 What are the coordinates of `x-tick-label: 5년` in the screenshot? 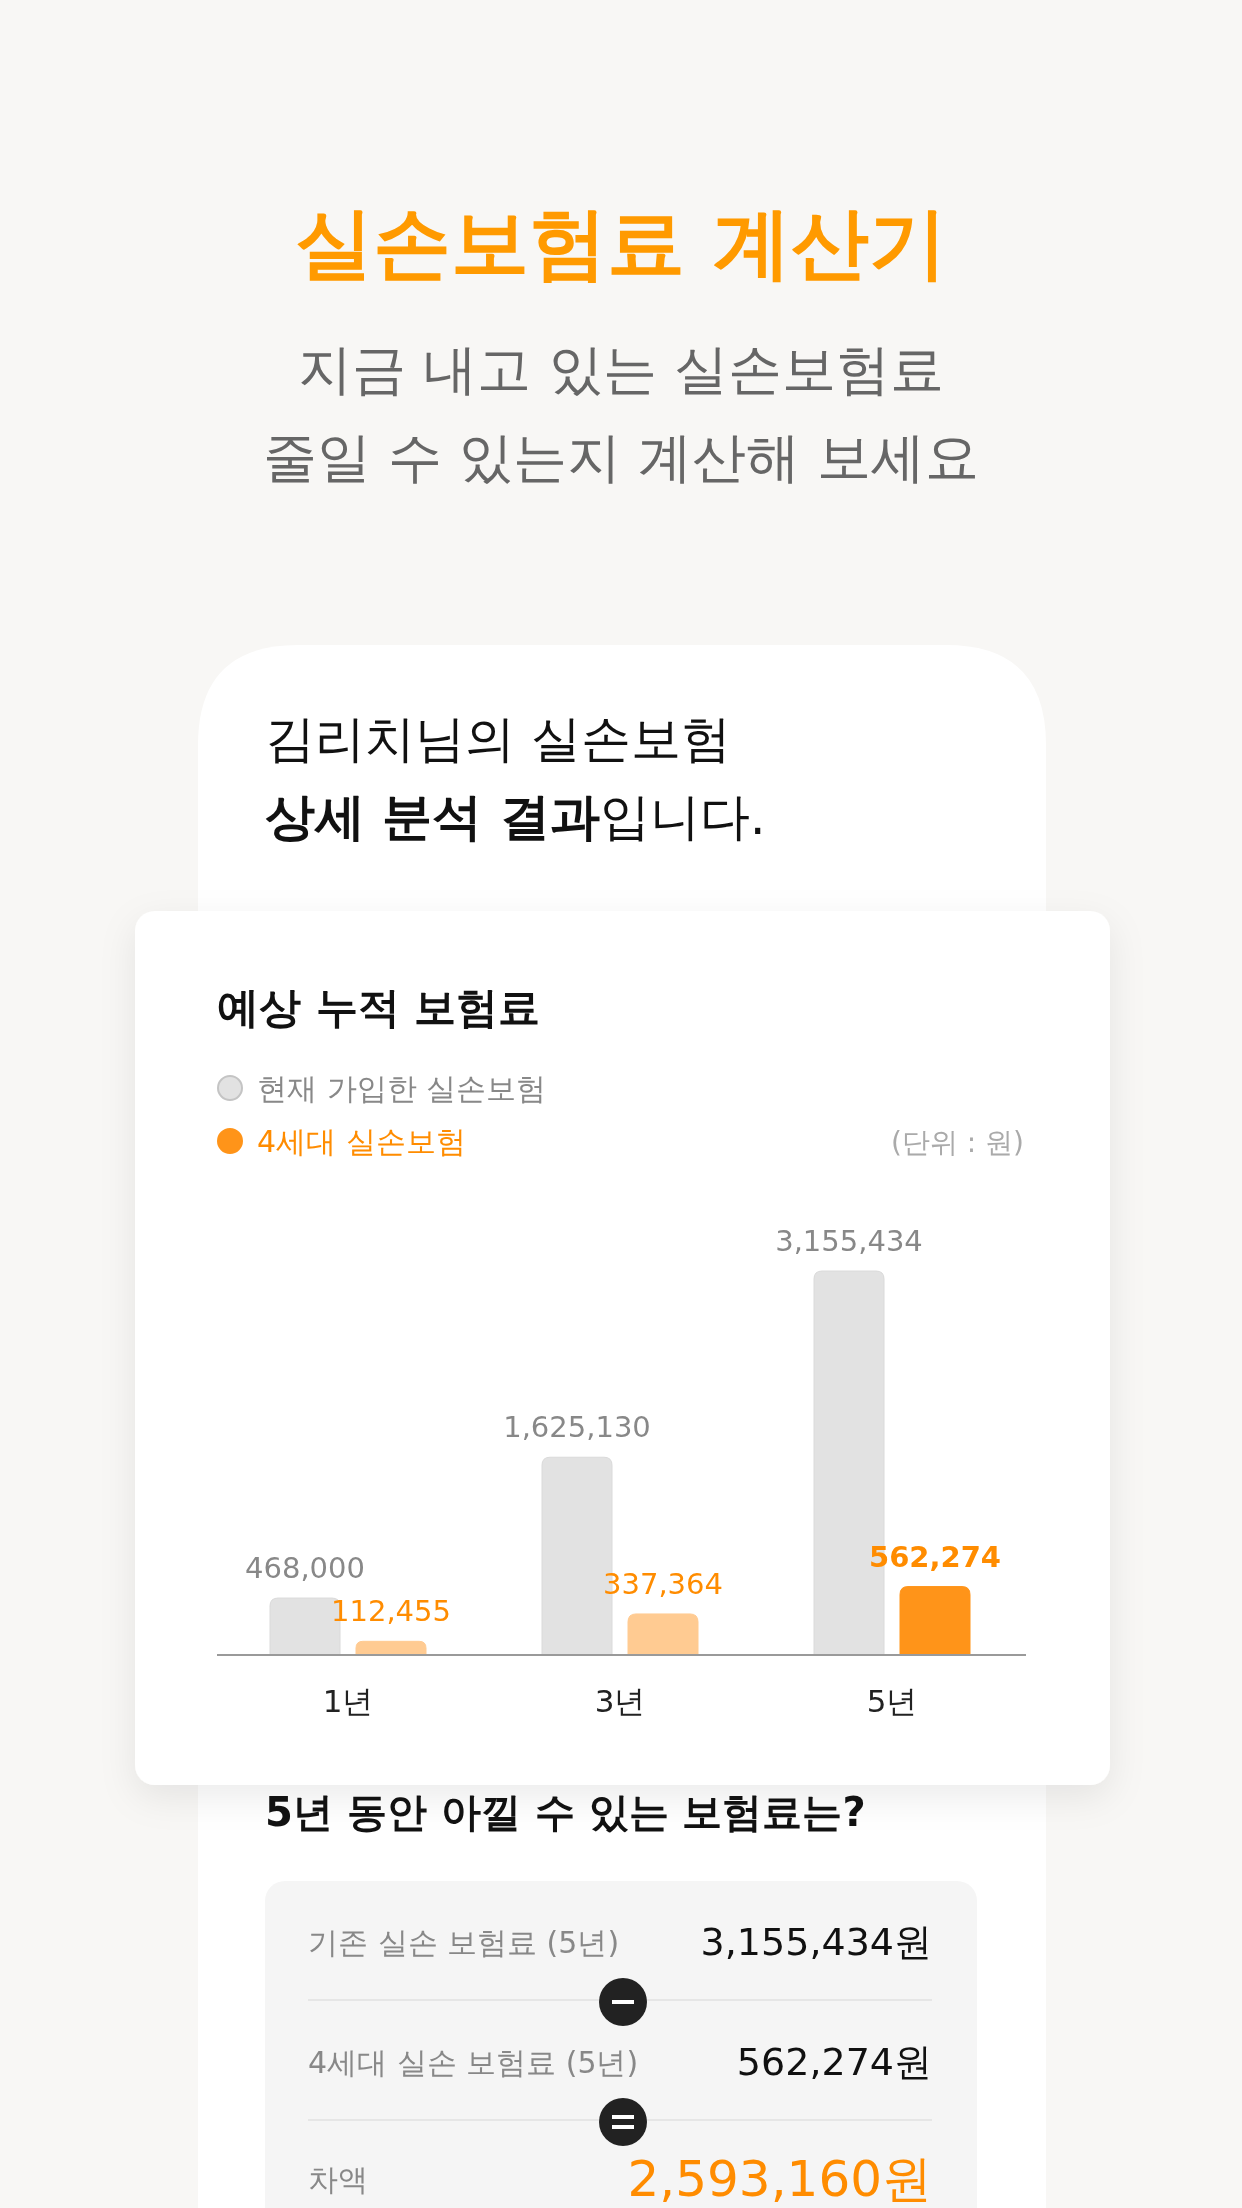 It's located at (892, 1701).